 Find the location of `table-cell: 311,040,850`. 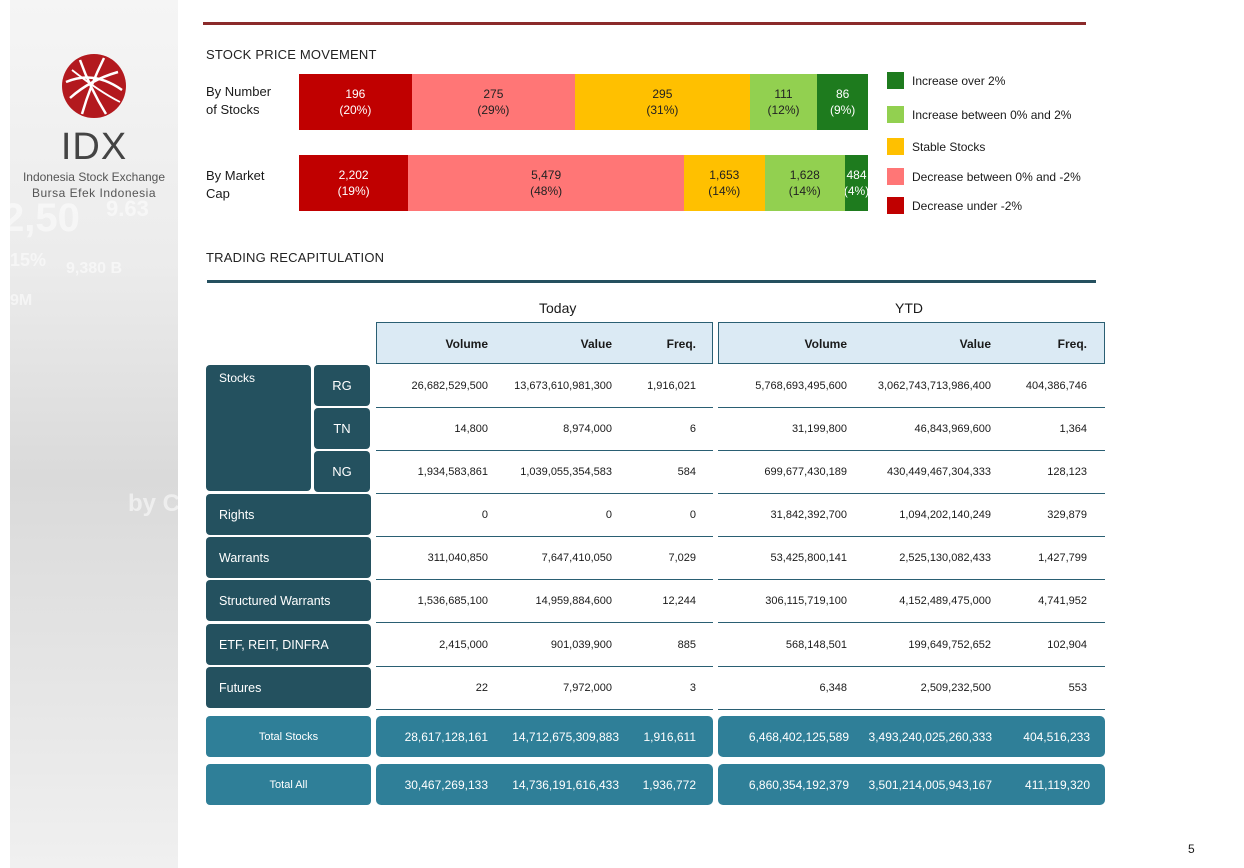

table-cell: 311,040,850 is located at coordinates (457, 558).